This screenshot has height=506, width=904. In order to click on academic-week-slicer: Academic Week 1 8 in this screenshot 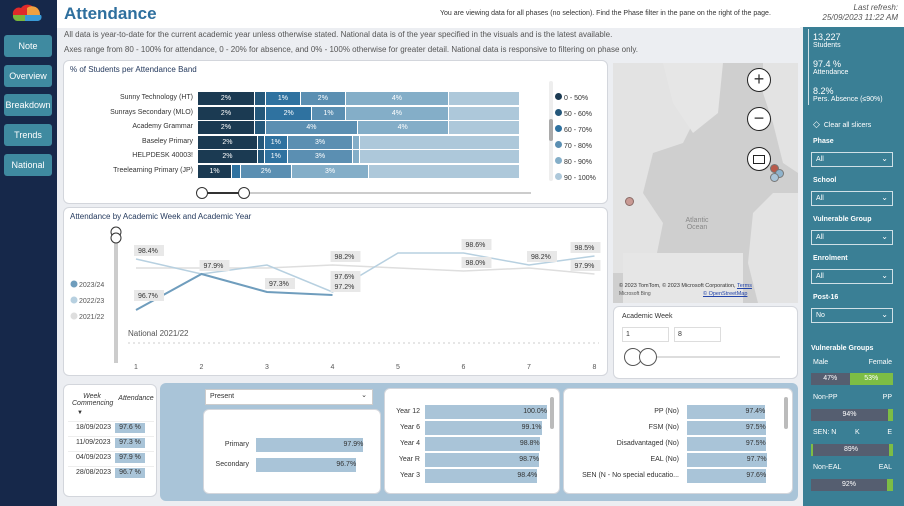, I will do `click(705, 342)`.